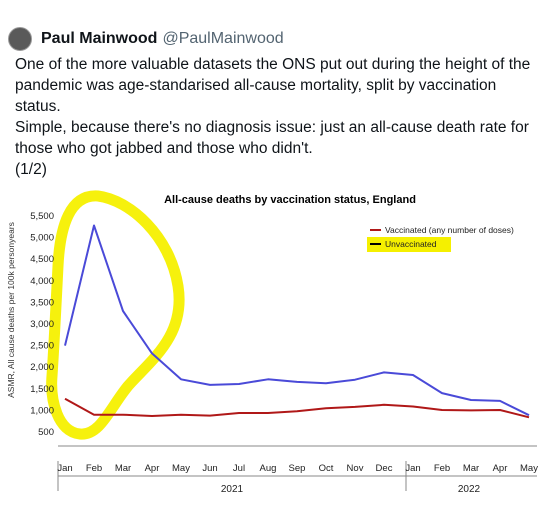 Image resolution: width=552 pixels, height=506 pixels. I want to click on y-tick-label: 4,500, so click(42, 259).